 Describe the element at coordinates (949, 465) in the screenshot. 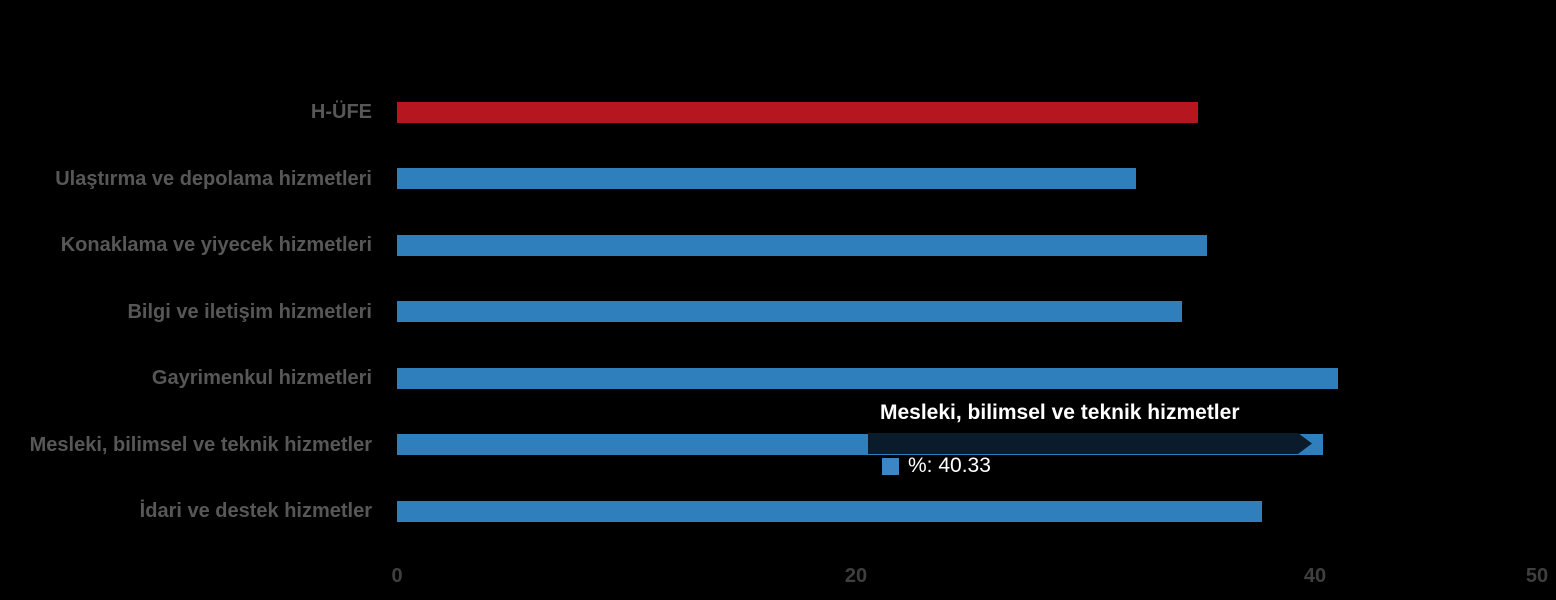

I see `tooltip-value: %: 40.33` at that location.